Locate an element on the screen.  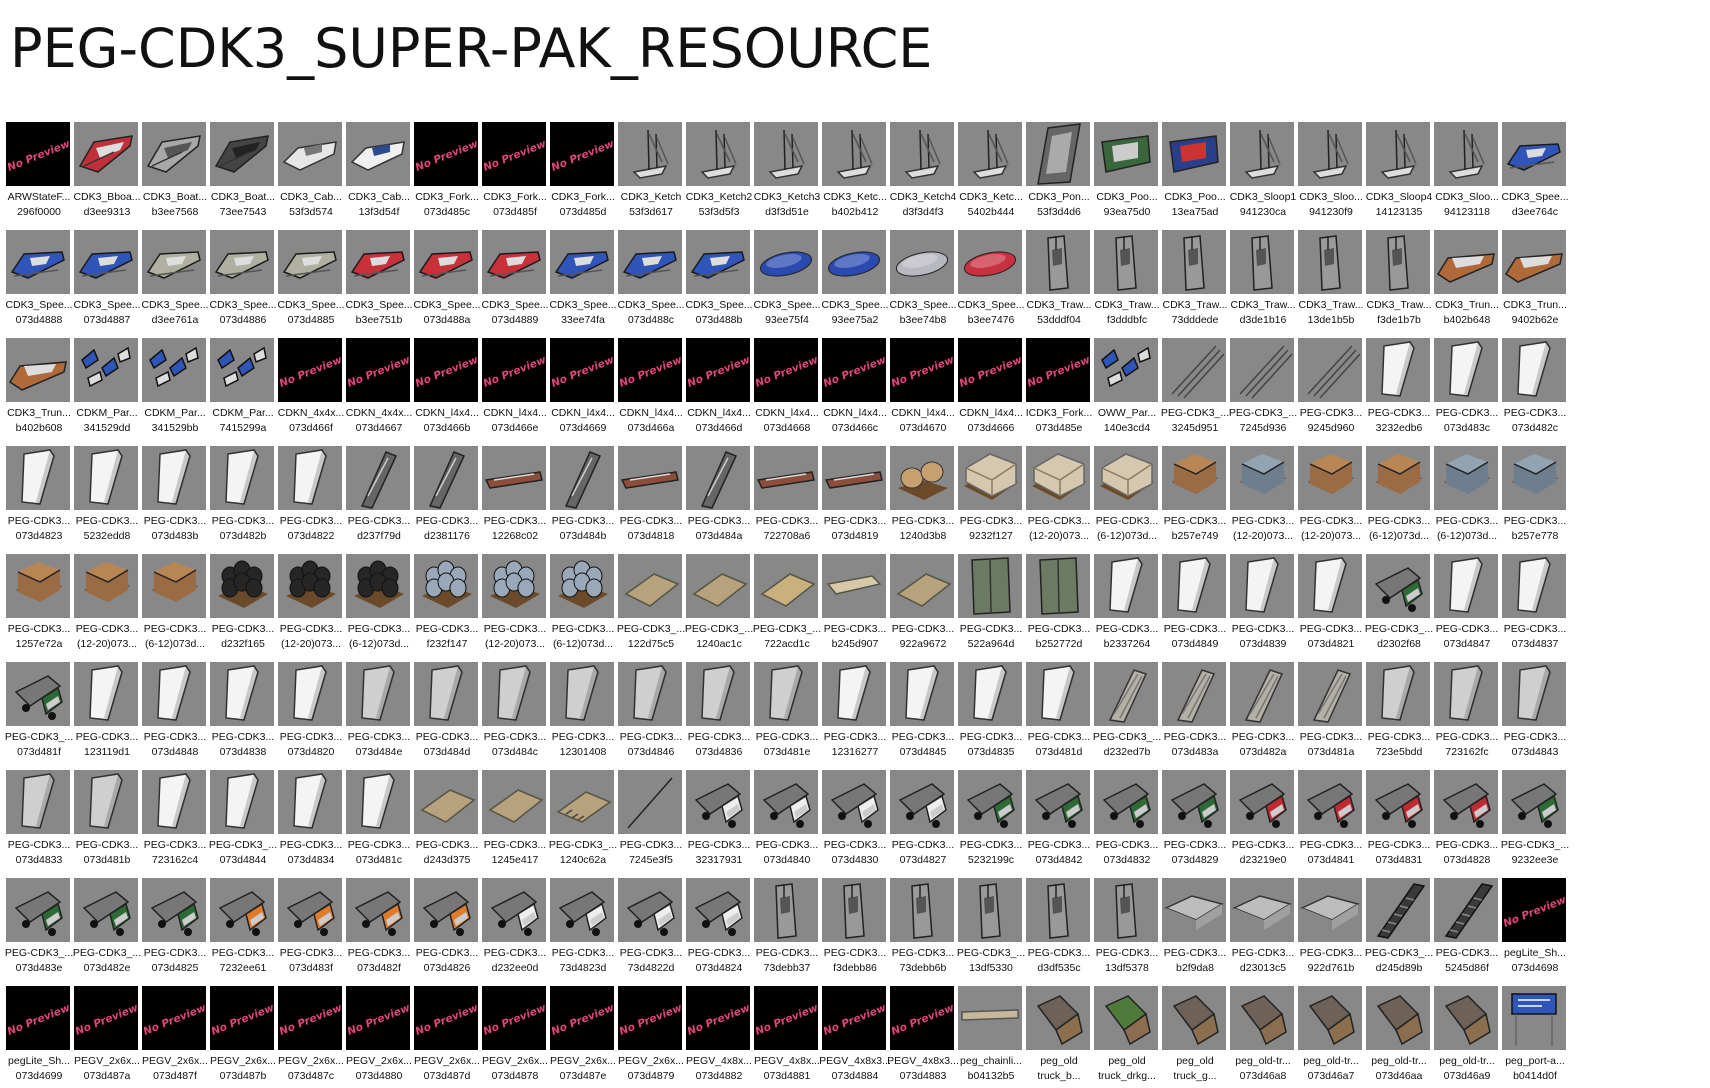
file-thumbnail-item: PEG-CDK3... 073d4833 is located at coordinates (40, 821).